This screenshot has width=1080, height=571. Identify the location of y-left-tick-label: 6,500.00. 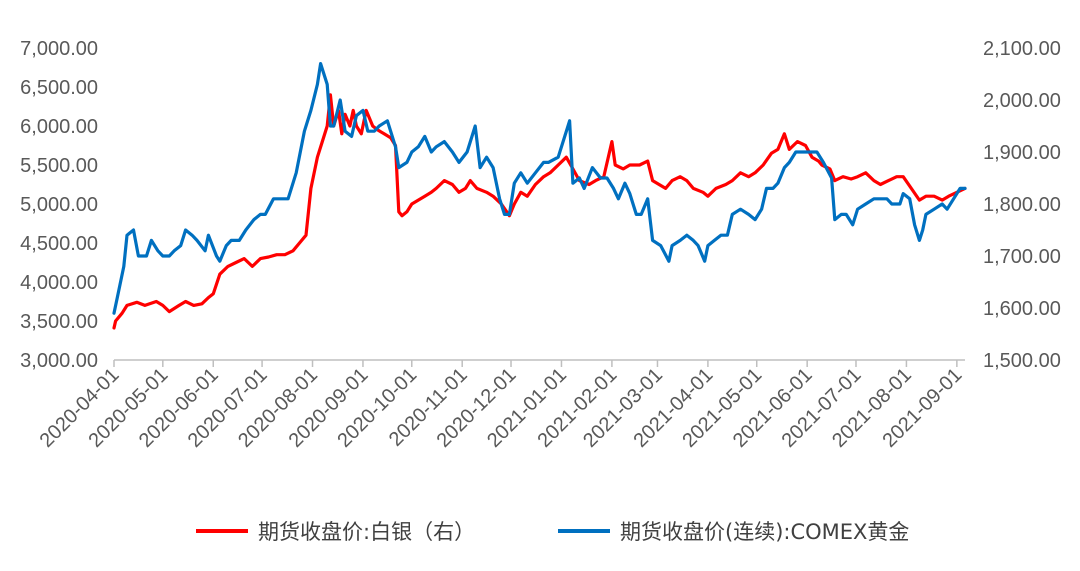
(59, 88).